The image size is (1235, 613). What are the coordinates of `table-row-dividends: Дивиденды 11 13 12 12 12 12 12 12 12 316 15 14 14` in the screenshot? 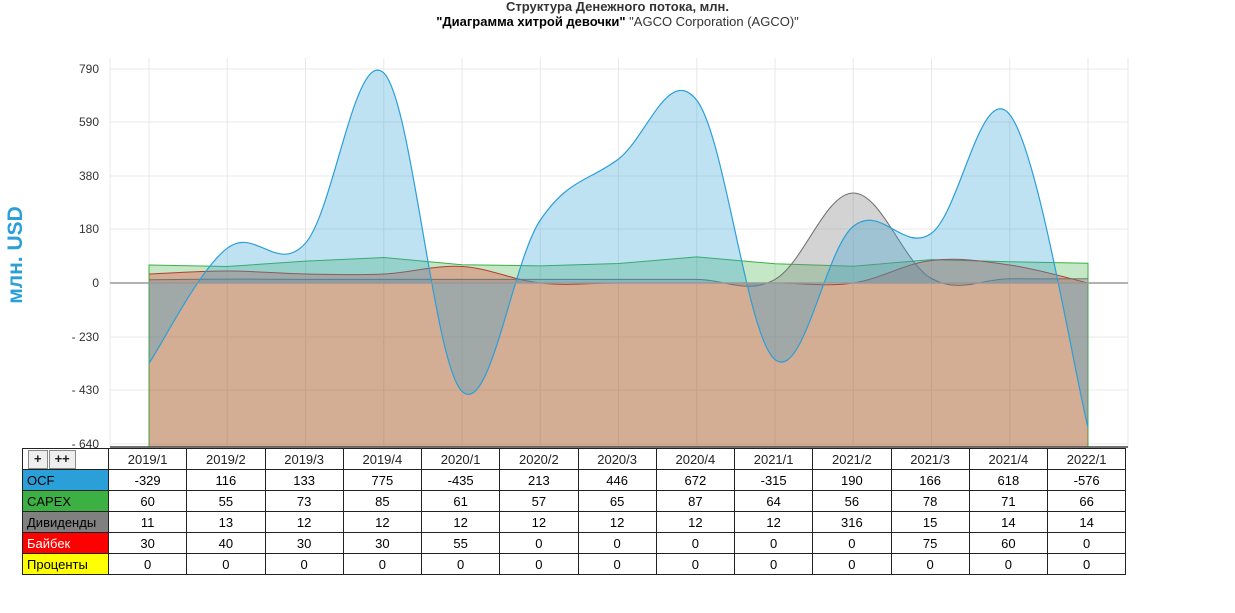 It's located at (574, 522).